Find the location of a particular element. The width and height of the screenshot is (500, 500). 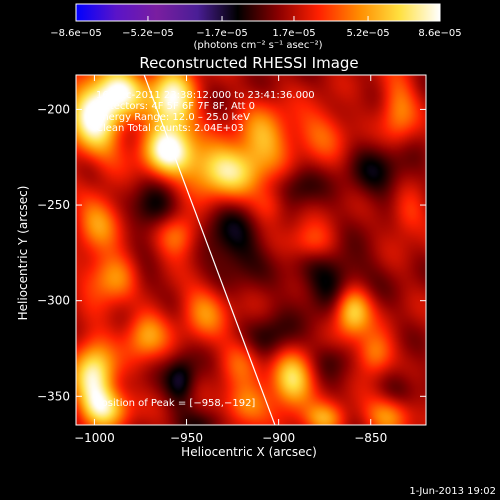

x-tick-label: −1000 is located at coordinates (94, 438).